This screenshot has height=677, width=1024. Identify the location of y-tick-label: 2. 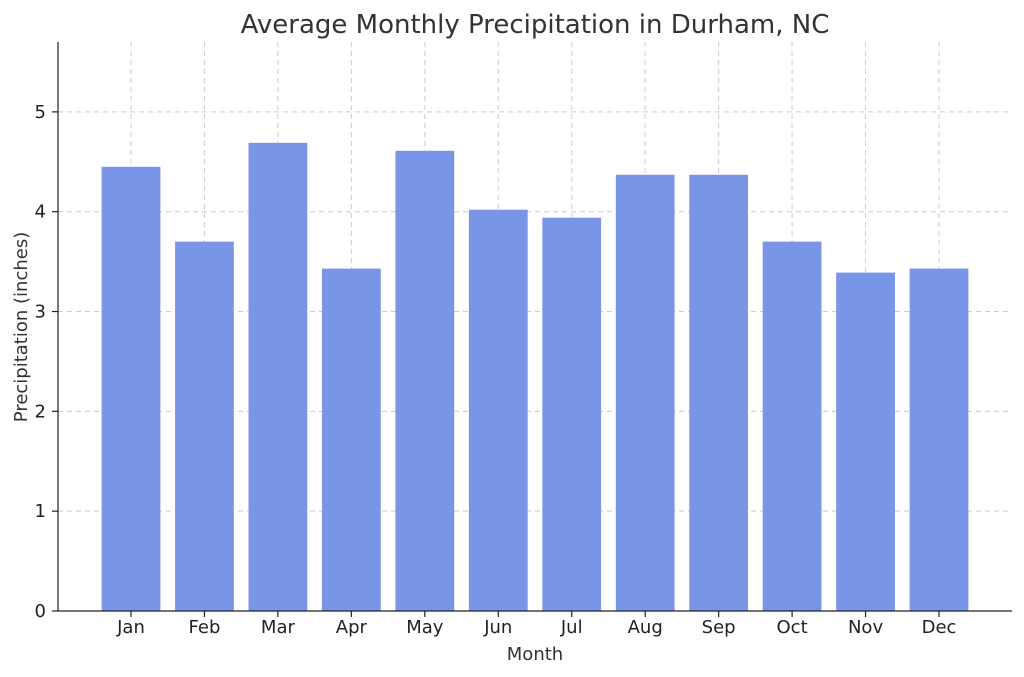
(40, 411).